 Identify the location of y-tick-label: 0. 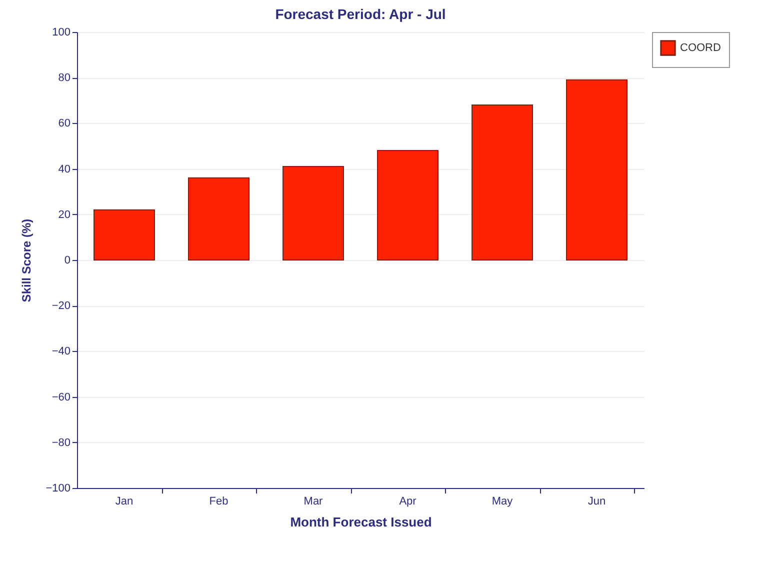
(67, 260).